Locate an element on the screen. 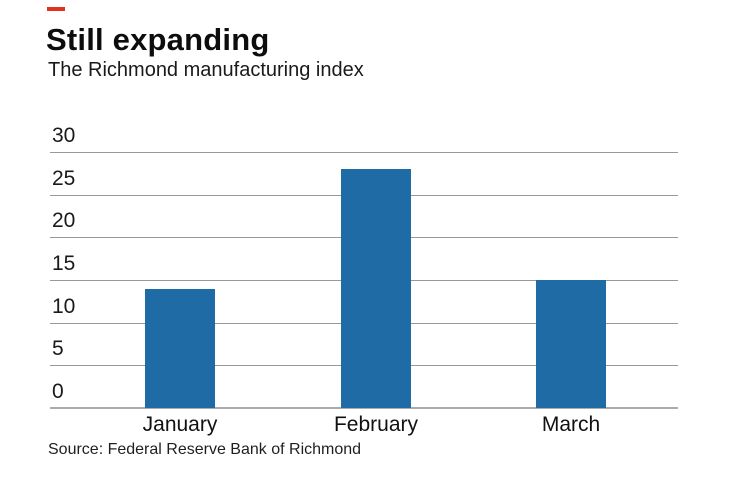  y-tick-label: 15 is located at coordinates (64, 263).